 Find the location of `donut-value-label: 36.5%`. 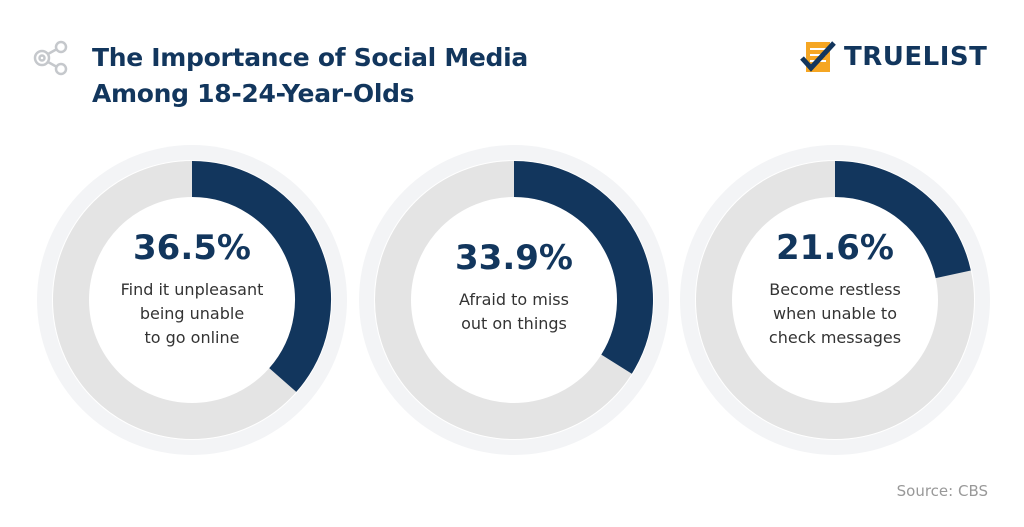

donut-value-label: 36.5% is located at coordinates (192, 248).